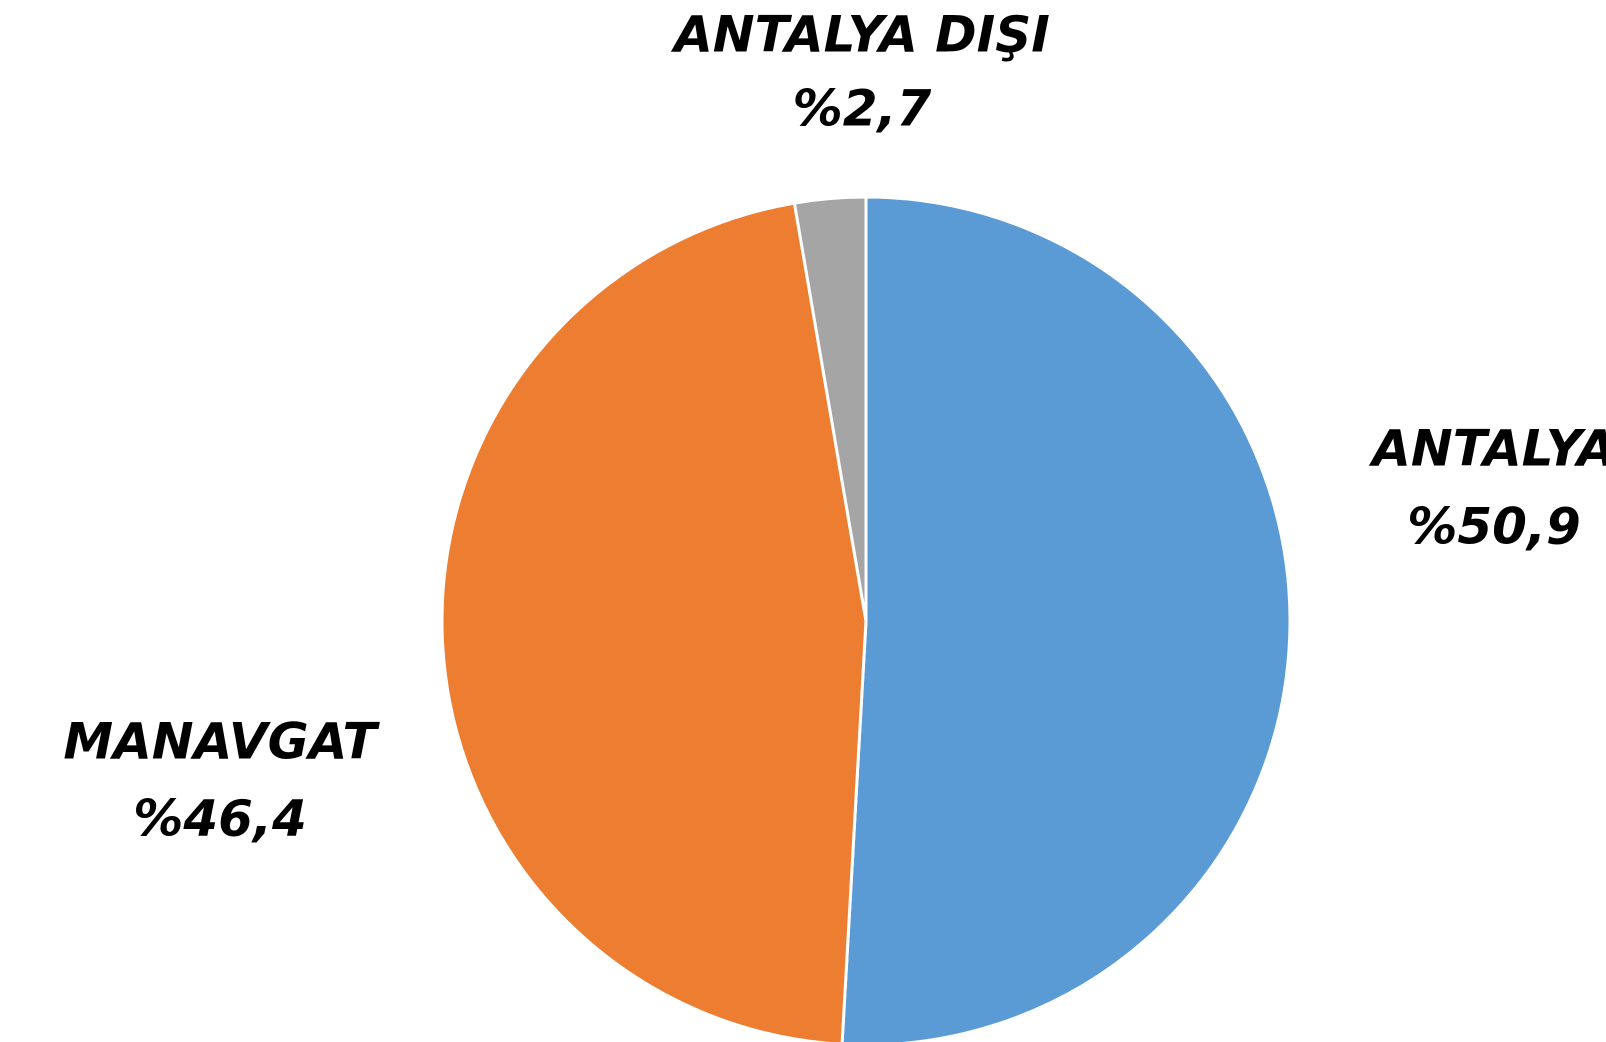  I want to click on slice-value-label: %50,9, so click(1493, 527).